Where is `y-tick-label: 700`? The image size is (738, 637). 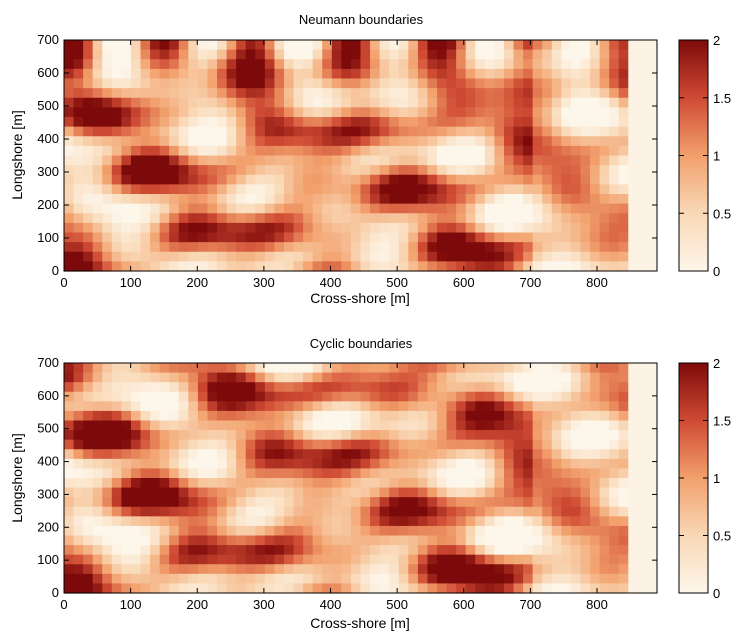 y-tick-label: 700 is located at coordinates (48, 362).